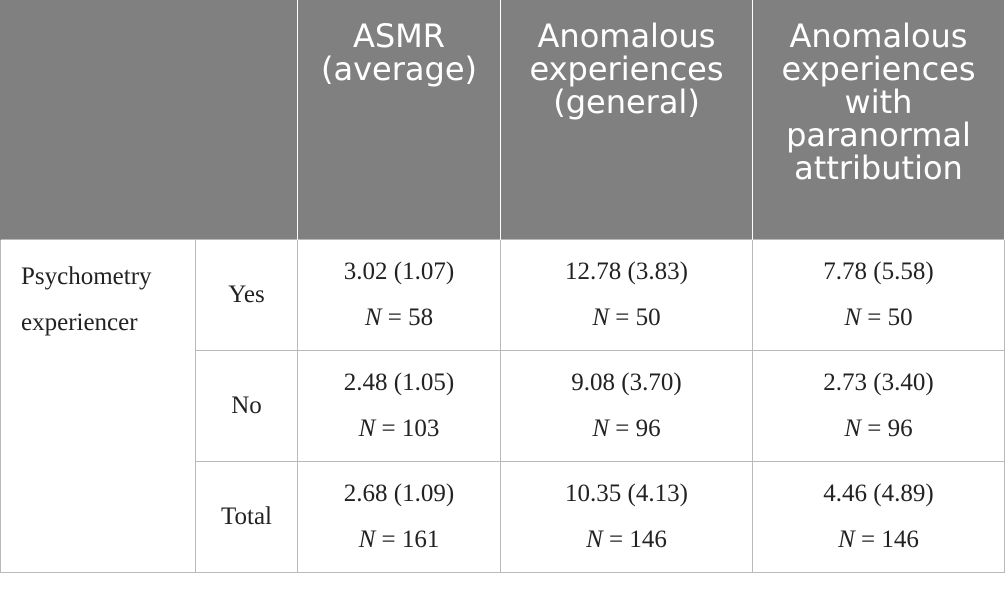 This screenshot has width=1005, height=592. What do you see at coordinates (410, 428) in the screenshot?
I see `n-value: = 103` at bounding box center [410, 428].